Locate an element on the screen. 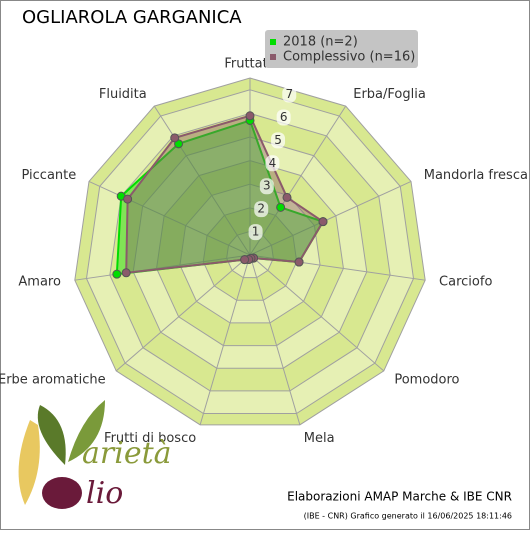 This screenshot has width=530, height=534. r-tick-label: 4 is located at coordinates (273, 163).